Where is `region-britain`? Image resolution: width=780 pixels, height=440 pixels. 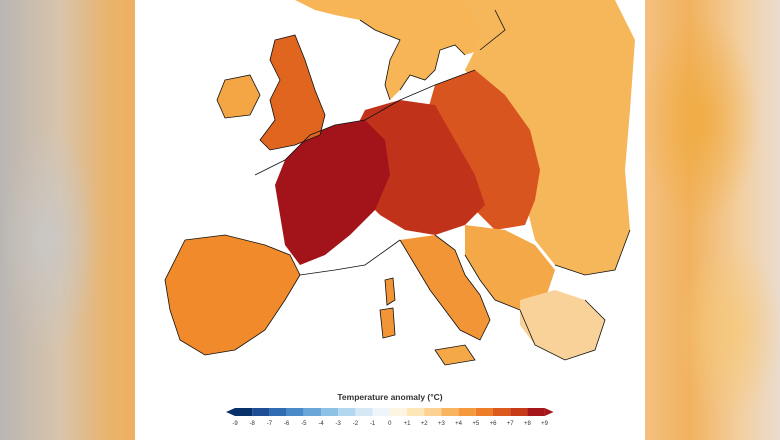
region-britain is located at coordinates (292, 92).